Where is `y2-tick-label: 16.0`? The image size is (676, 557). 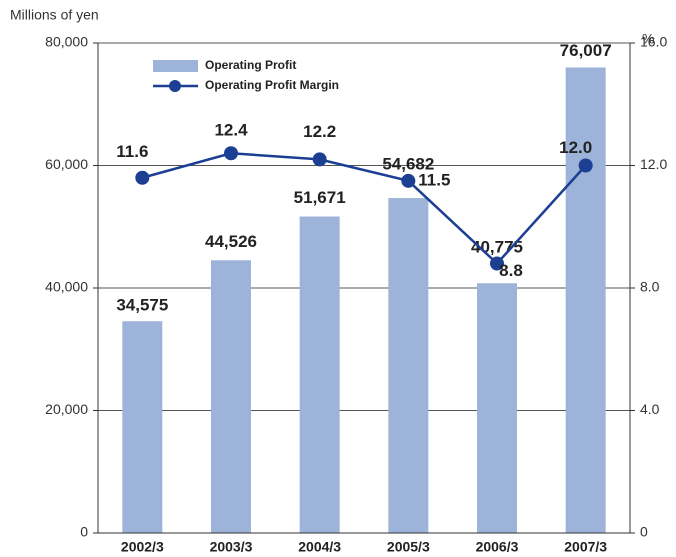 y2-tick-label: 16.0 is located at coordinates (653, 42).